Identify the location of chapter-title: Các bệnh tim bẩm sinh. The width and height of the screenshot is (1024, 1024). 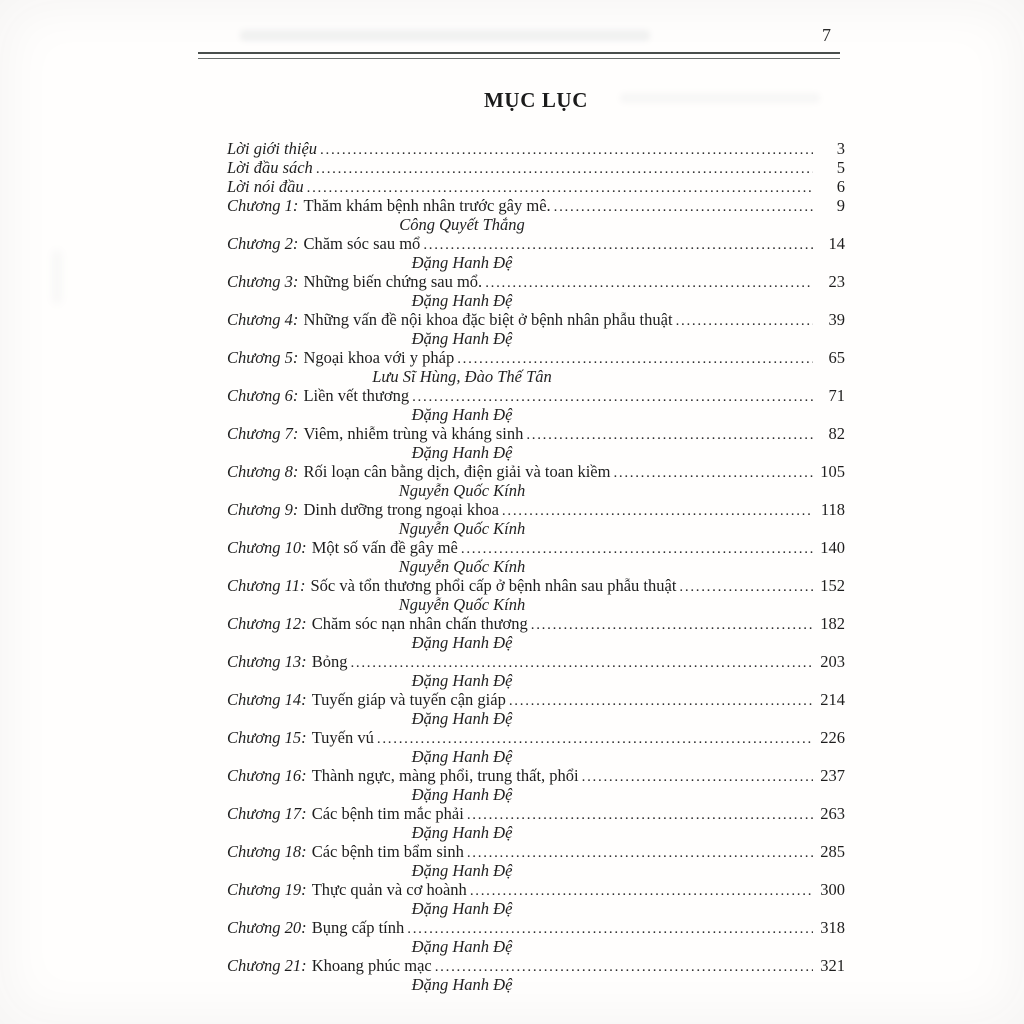
(387, 851).